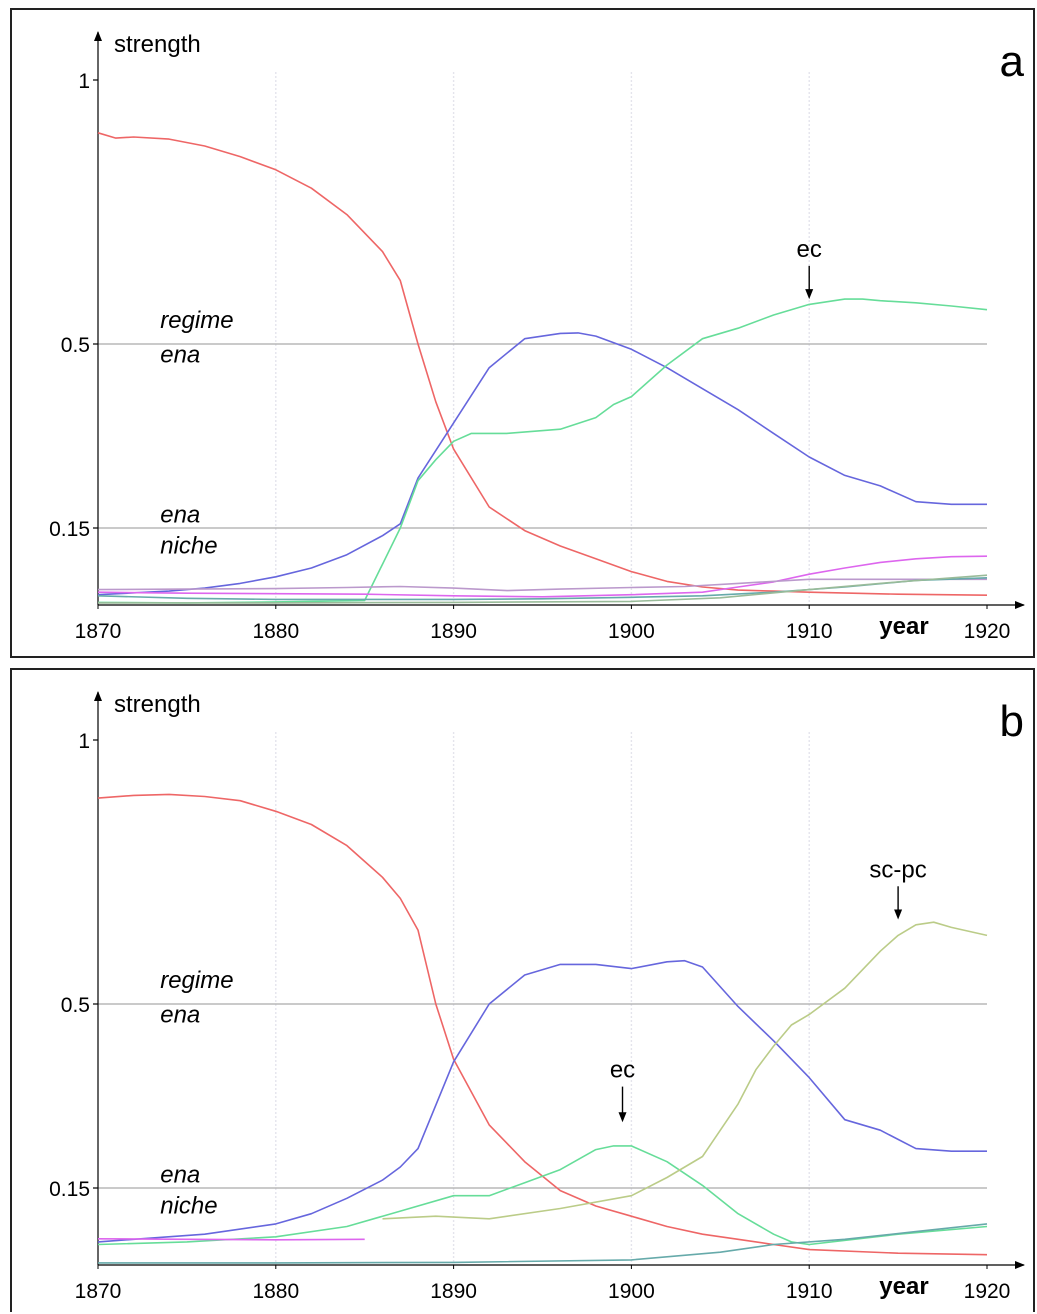  I want to click on panel-letter-label: b, so click(1012, 721).